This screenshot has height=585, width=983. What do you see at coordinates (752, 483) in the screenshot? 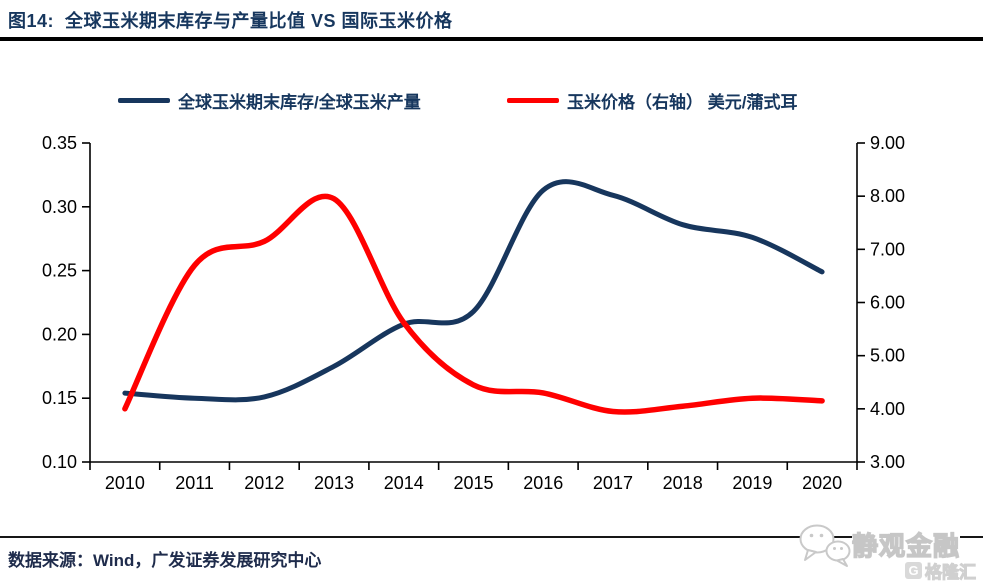
I see `x-axis-tick-label: 2019` at bounding box center [752, 483].